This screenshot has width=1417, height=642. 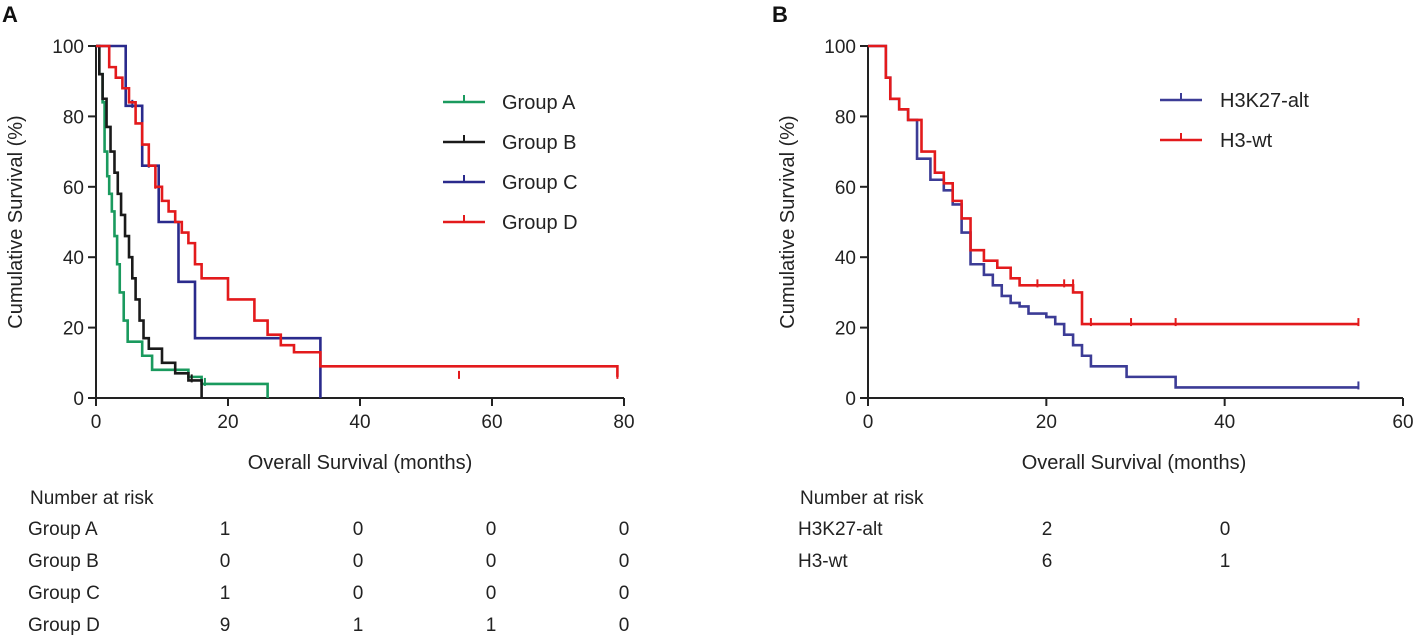 I want to click on series-group-b, so click(x=149, y=221).